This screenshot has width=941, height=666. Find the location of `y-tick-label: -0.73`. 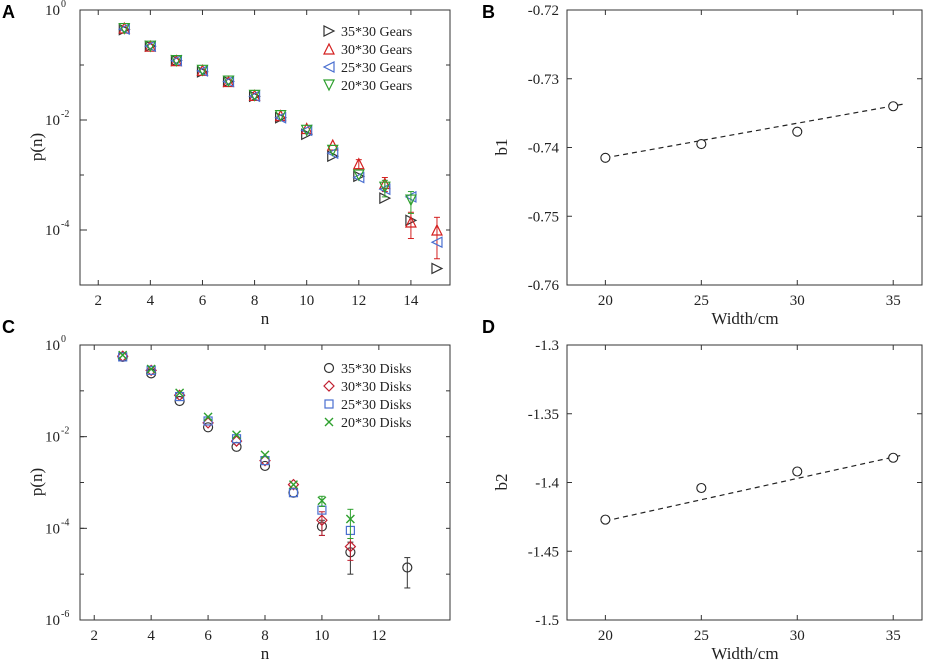

y-tick-label: -0.73 is located at coordinates (543, 80).